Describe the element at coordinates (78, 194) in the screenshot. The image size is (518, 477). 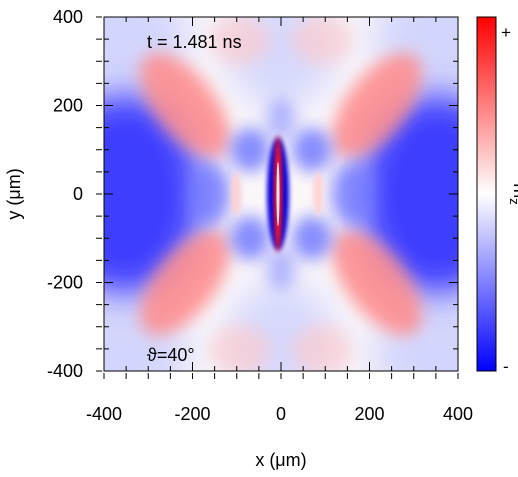
I see `y-tick-label: 0` at that location.